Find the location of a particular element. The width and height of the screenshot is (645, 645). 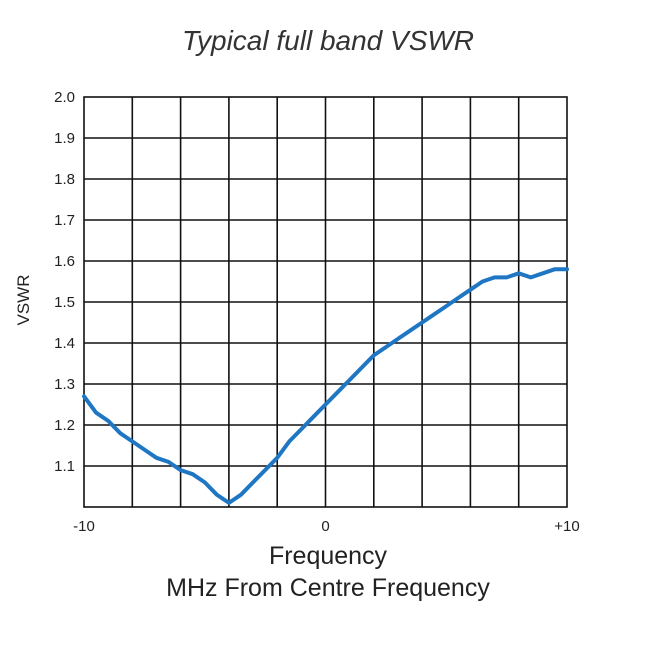

x-tick-label: 0 is located at coordinates (325, 526).